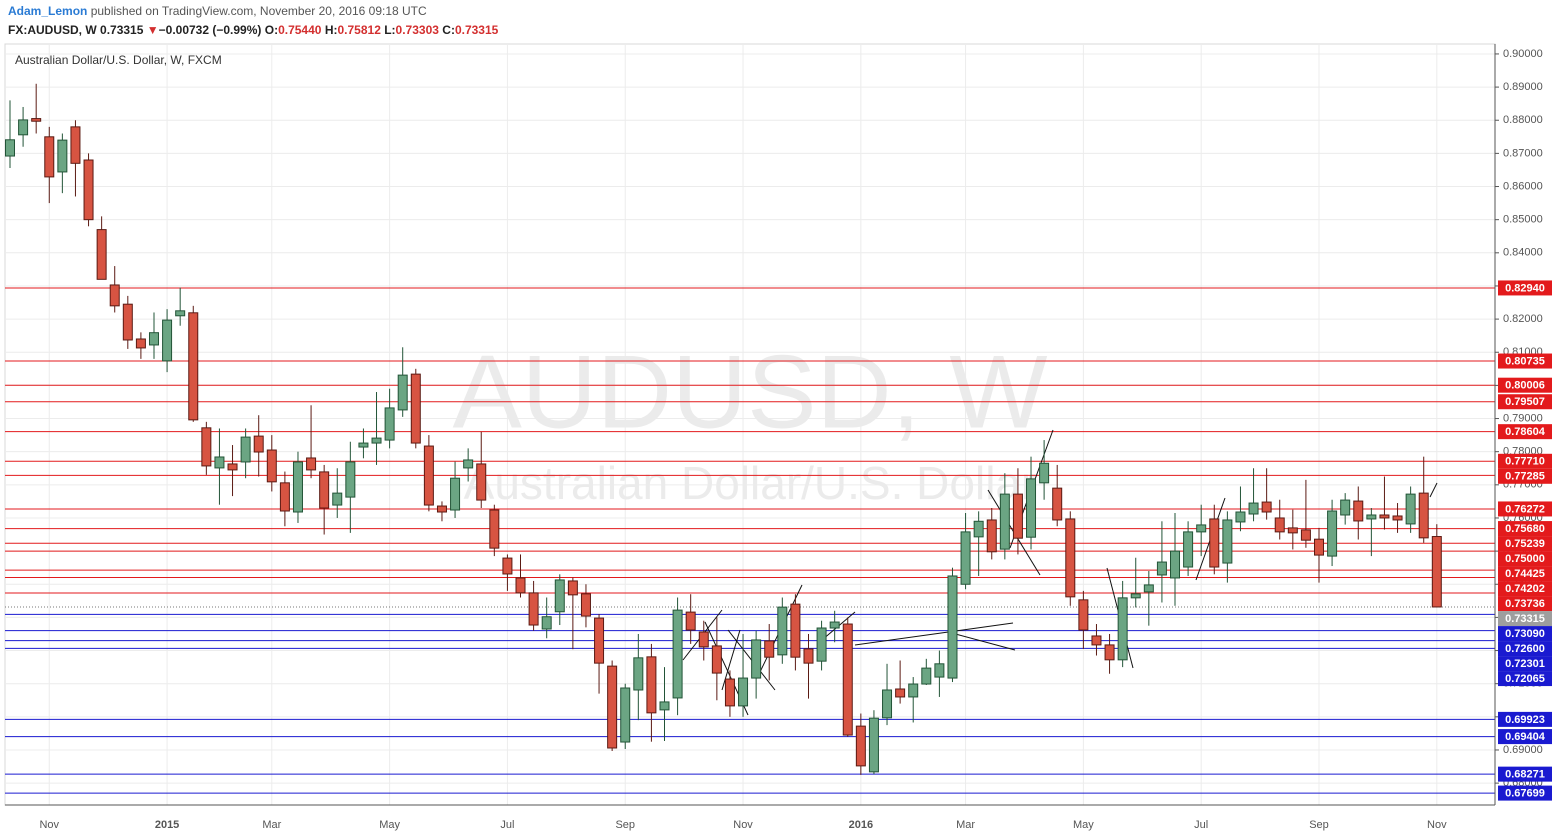 The height and width of the screenshot is (840, 1555). What do you see at coordinates (1525, 619) in the screenshot?
I see `level-label: 0.73315` at bounding box center [1525, 619].